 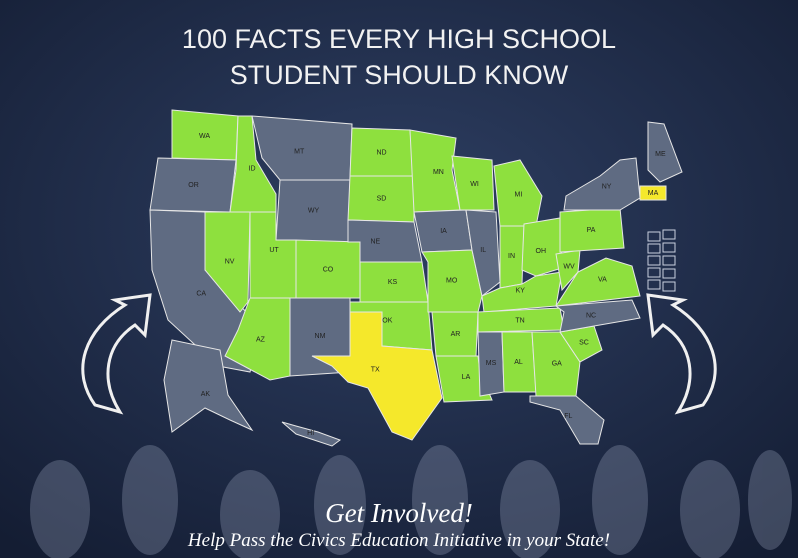 I want to click on state-label: OH, so click(x=541, y=251).